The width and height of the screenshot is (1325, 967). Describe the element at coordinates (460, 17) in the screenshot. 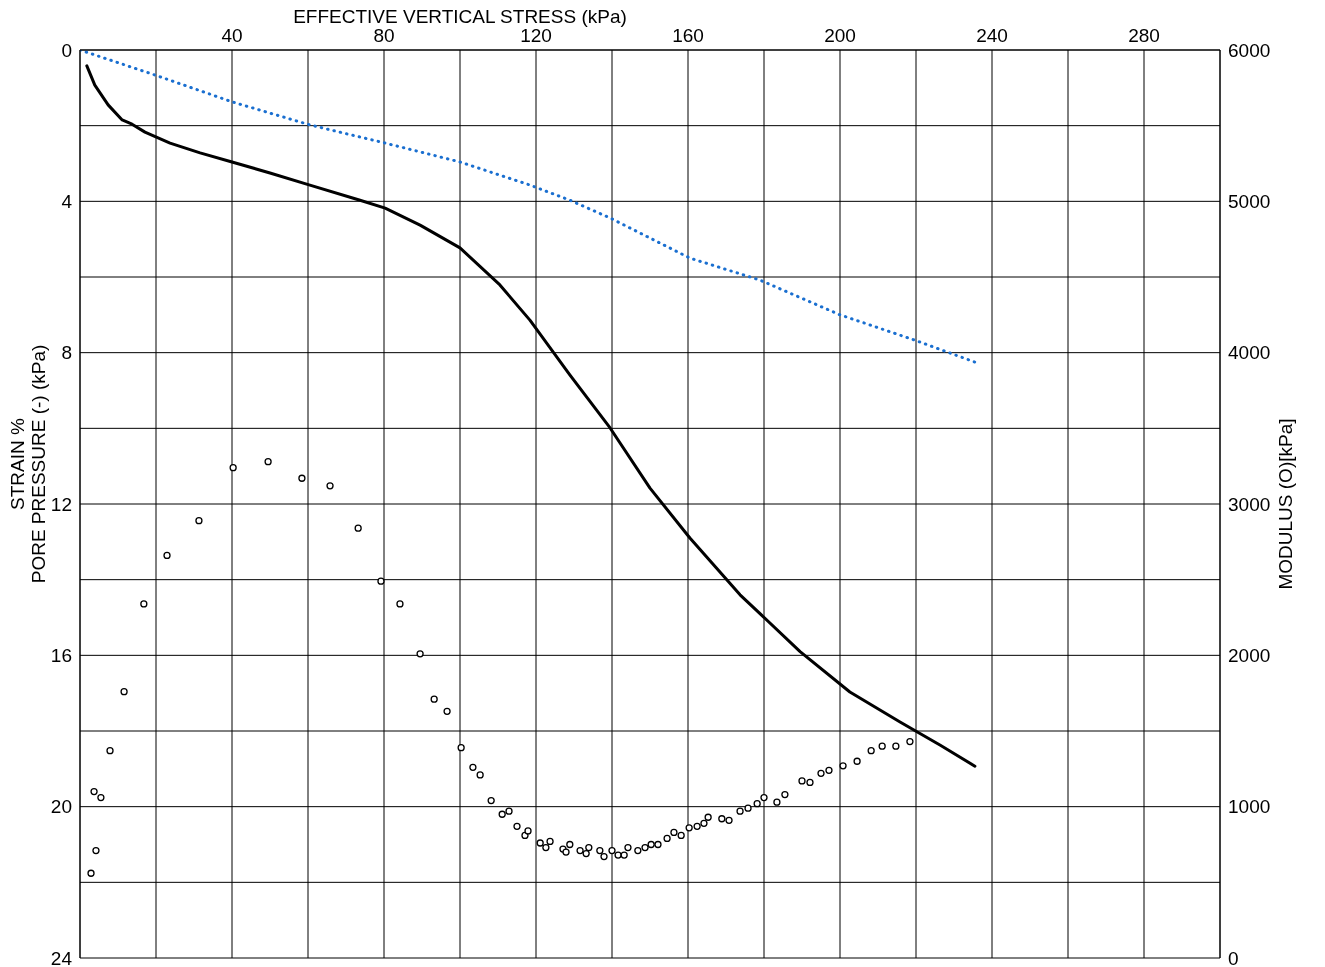

I see `x-axis-title: EFFECTIVE VERTICAL STRESS (kPa)` at that location.